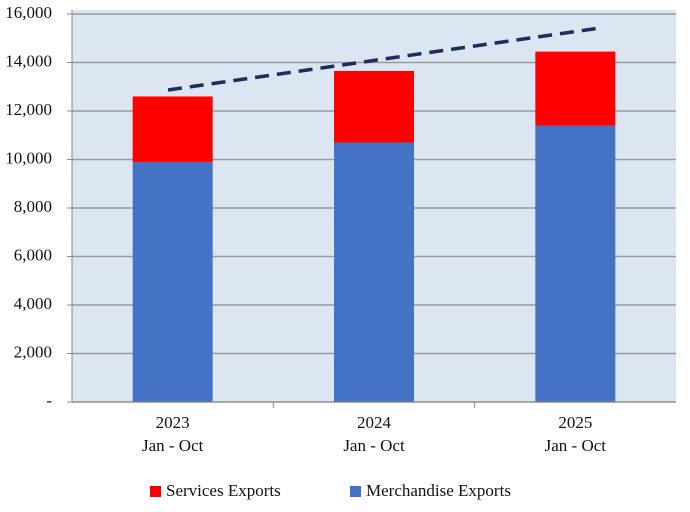 The height and width of the screenshot is (512, 690). Describe the element at coordinates (384, 59) in the screenshot. I see `trend-line` at that location.